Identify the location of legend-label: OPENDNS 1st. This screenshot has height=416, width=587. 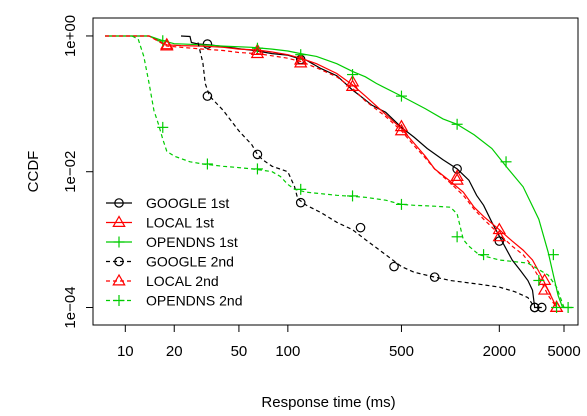
(192, 242).